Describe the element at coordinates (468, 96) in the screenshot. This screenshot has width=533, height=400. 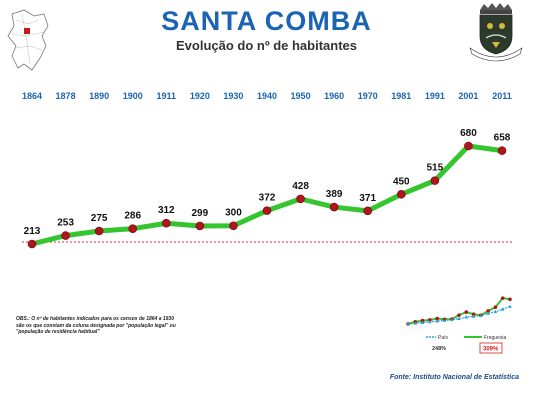
I see `x-tick-label: 2001` at that location.